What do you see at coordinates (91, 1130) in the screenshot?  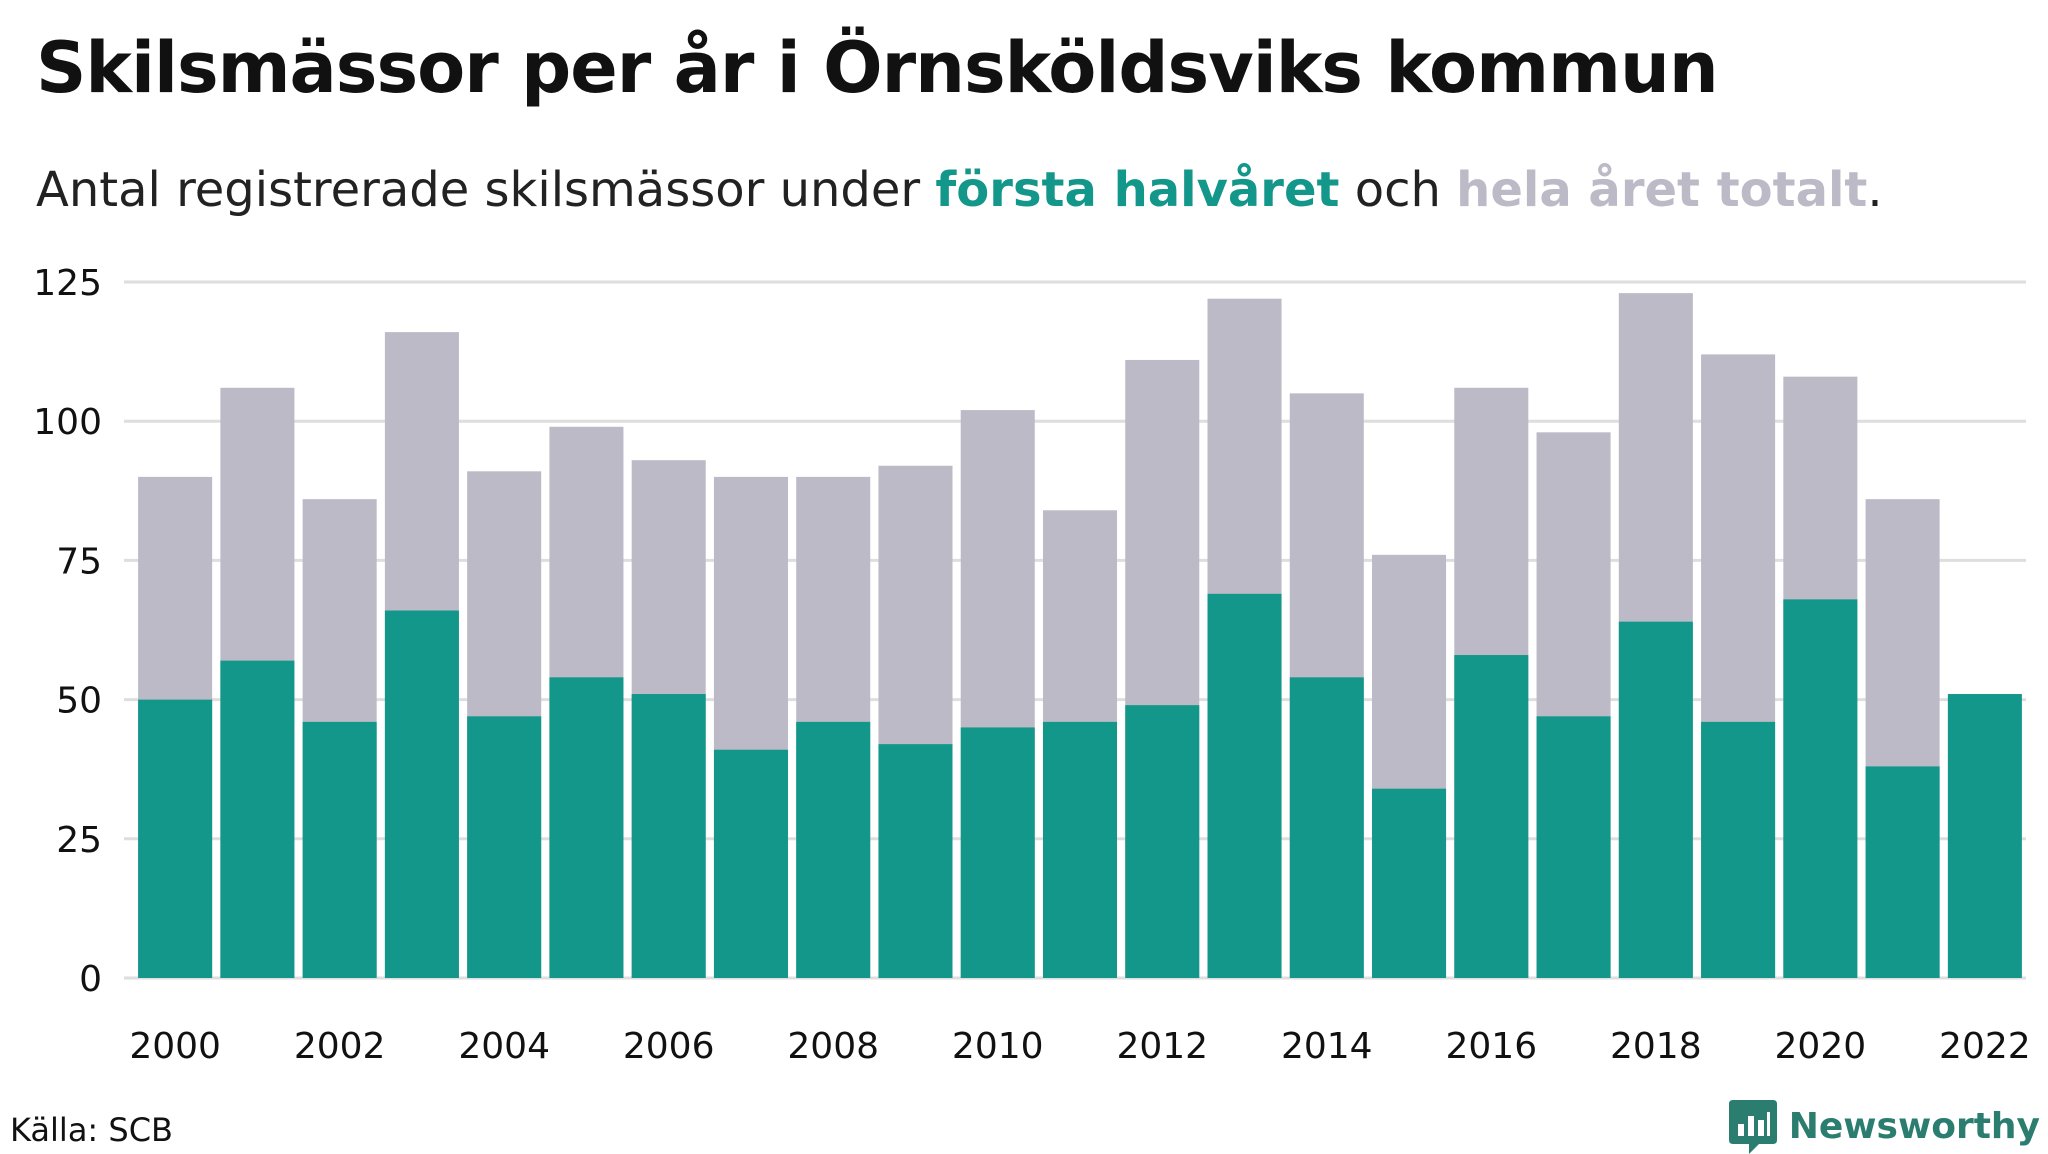 I see `source-note: Källa: SCB` at bounding box center [91, 1130].